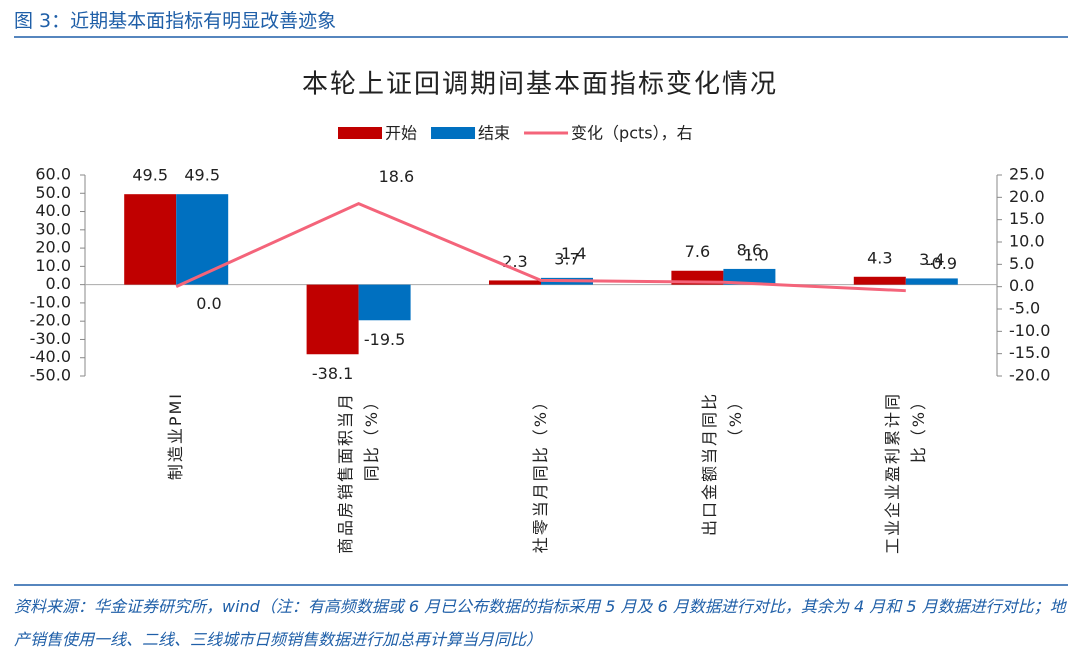 The height and width of the screenshot is (668, 1080). I want to click on value-label: 7.6, so click(697, 251).